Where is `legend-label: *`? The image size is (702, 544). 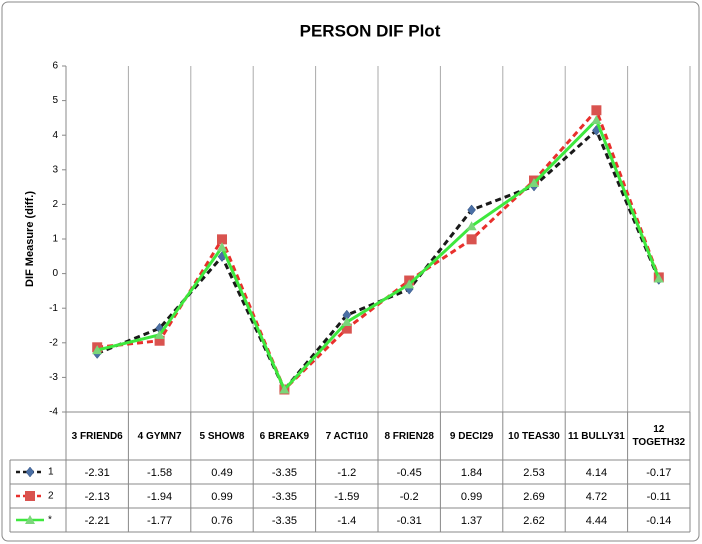 legend-label: * is located at coordinates (50, 520).